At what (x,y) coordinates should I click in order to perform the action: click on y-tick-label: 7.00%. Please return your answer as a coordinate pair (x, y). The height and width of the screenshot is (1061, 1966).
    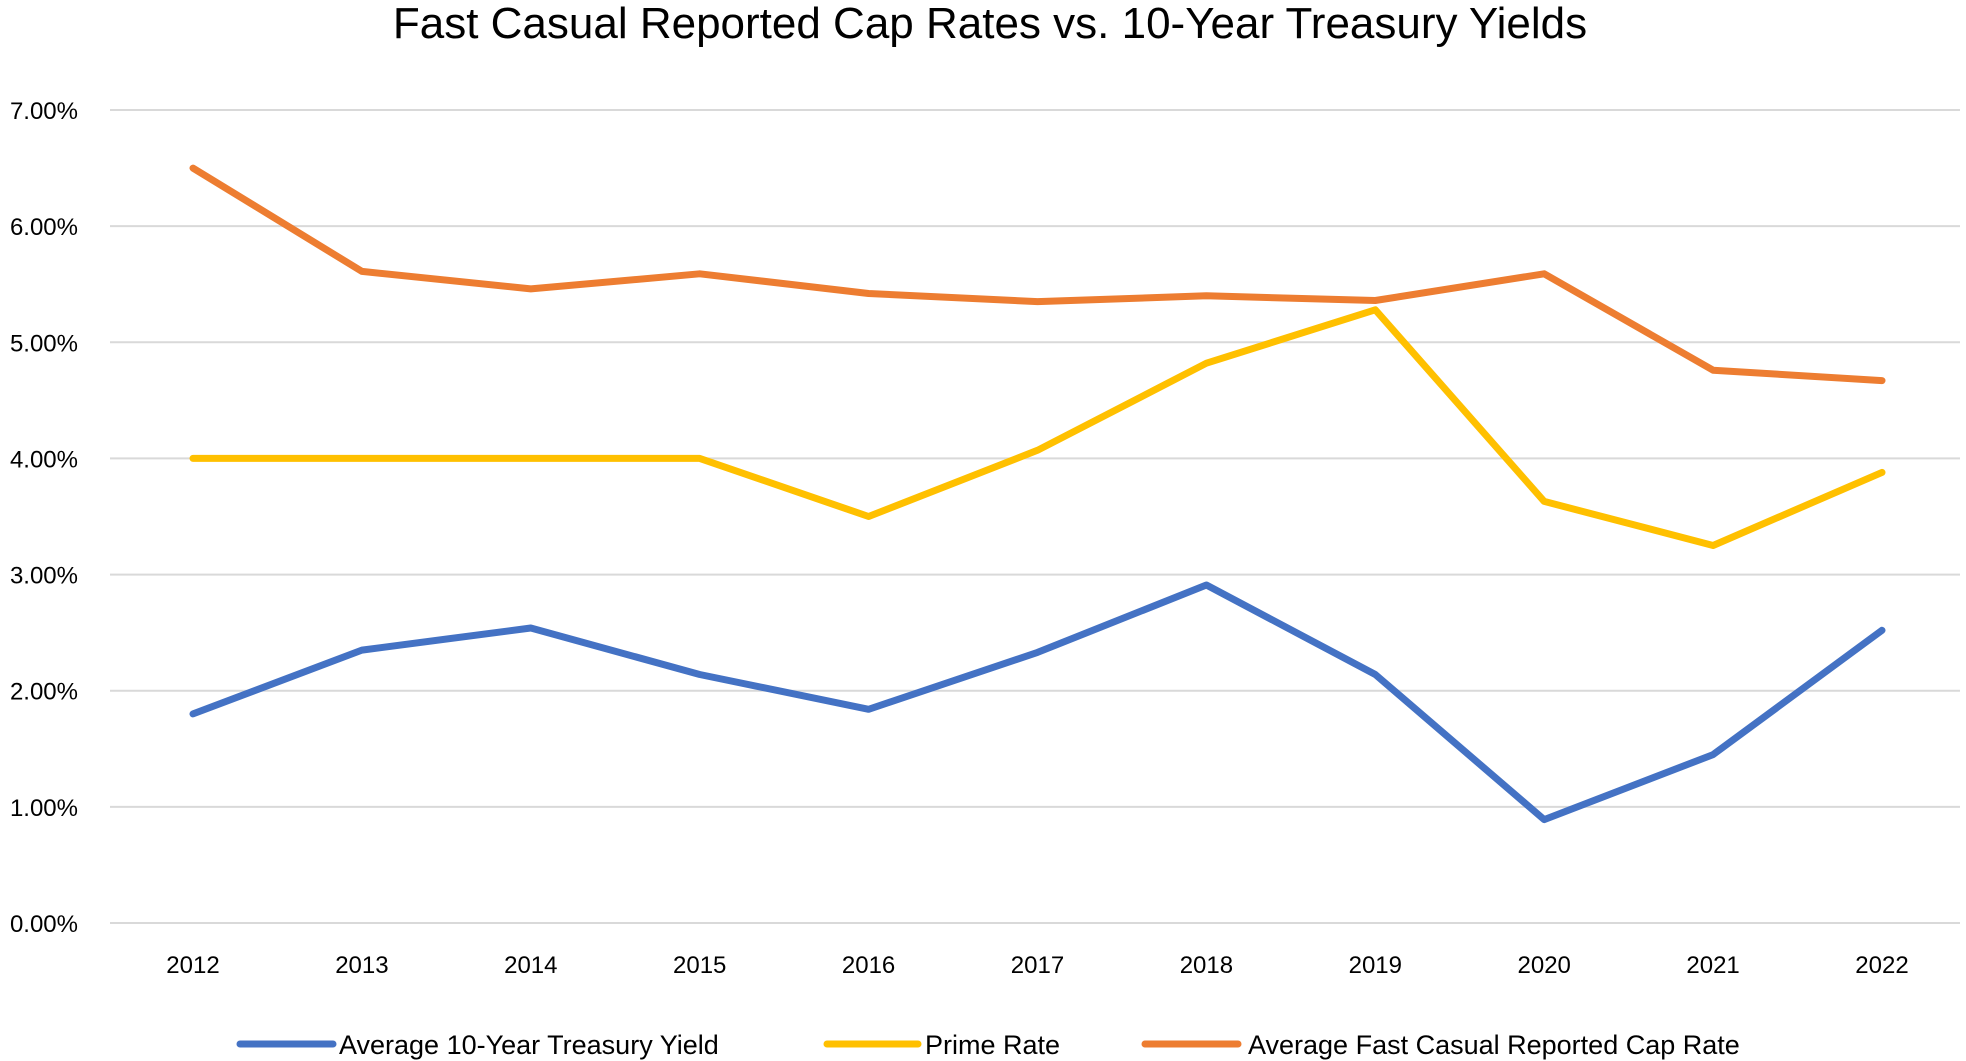
    Looking at the image, I should click on (44, 111).